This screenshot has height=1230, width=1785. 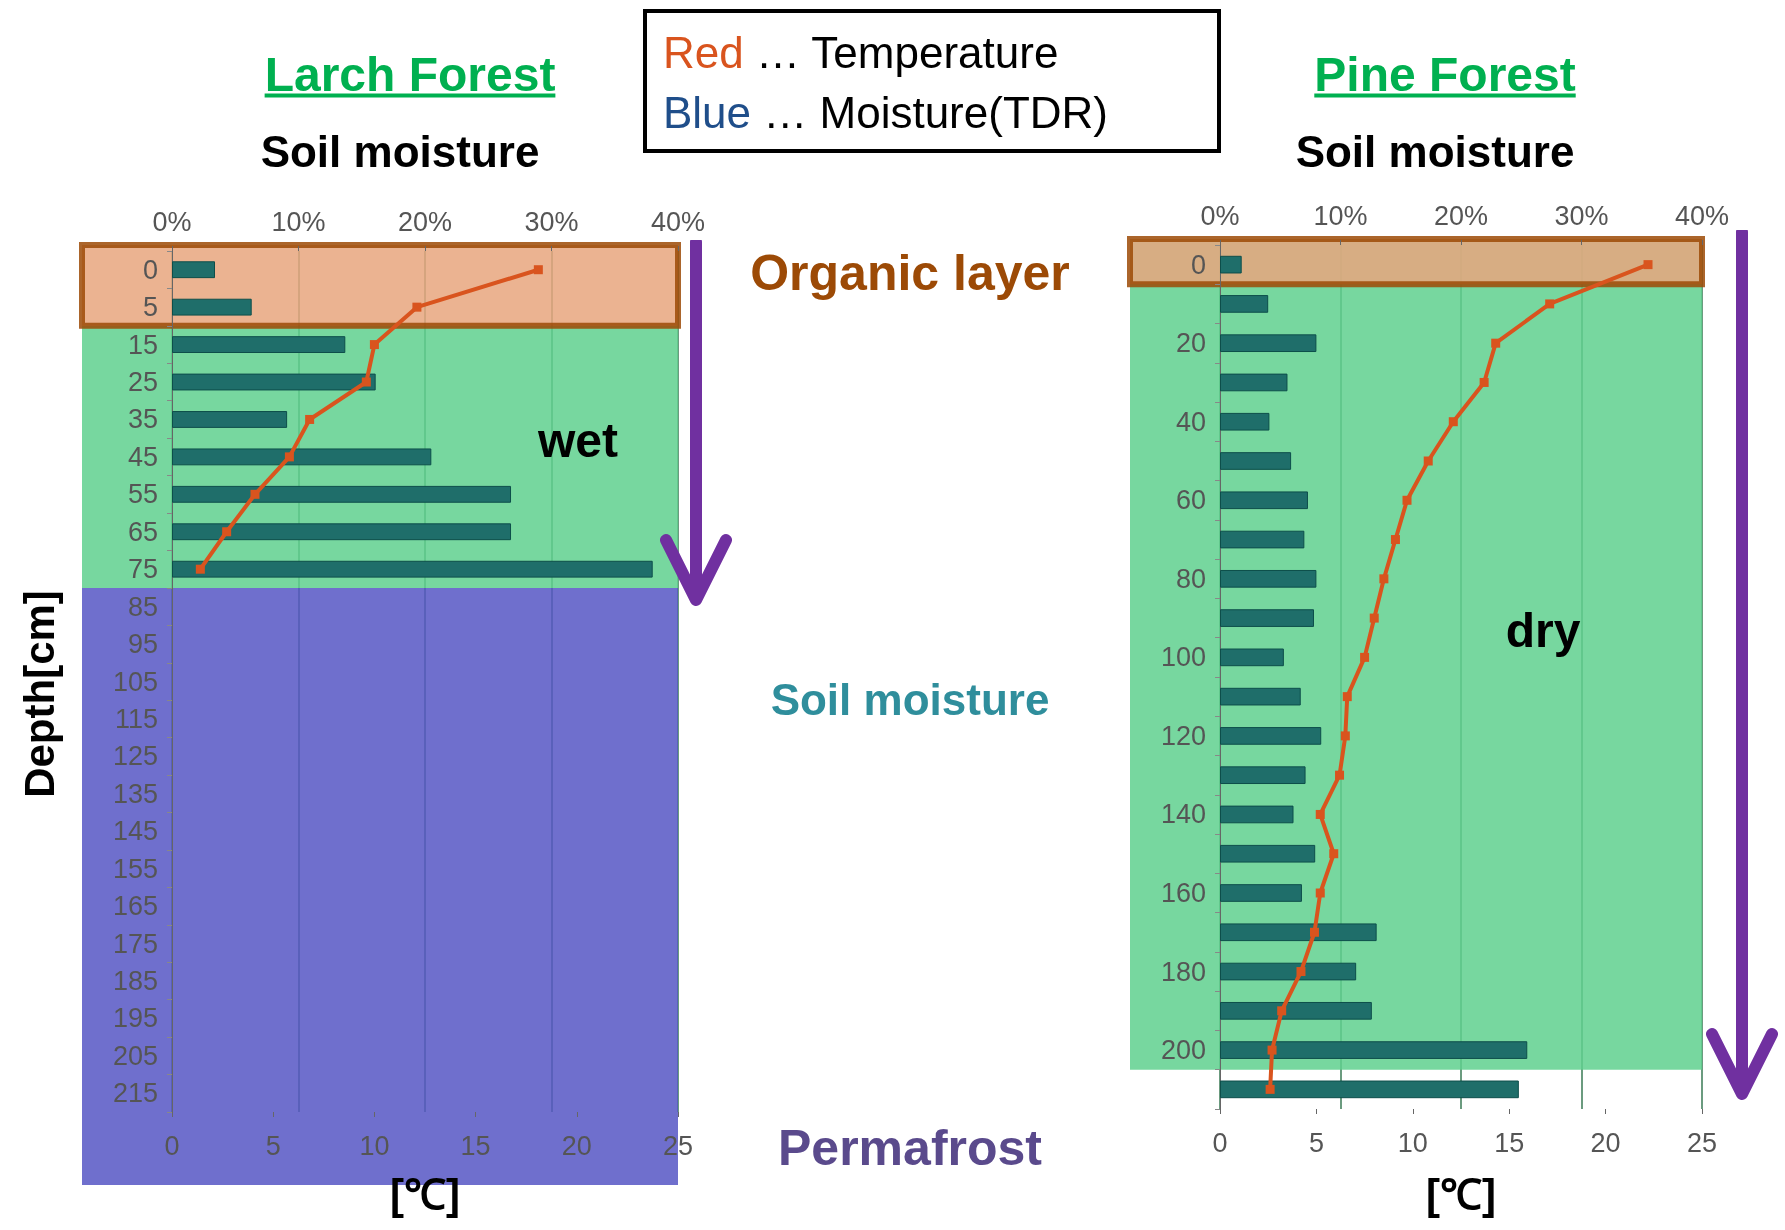 What do you see at coordinates (142, 382) in the screenshot?
I see `y-tick-label: 25` at bounding box center [142, 382].